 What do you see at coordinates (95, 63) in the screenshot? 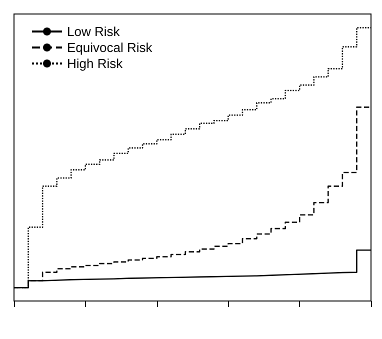
I see `legend-label: High Risk` at bounding box center [95, 63].